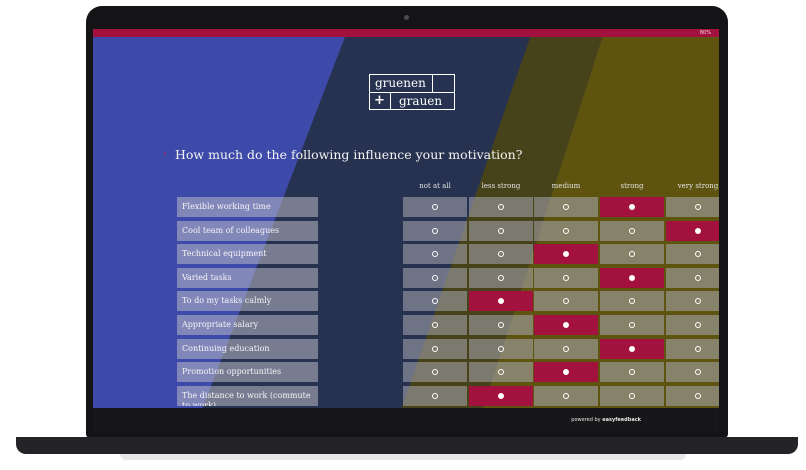 Image resolution: width=806 pixels, height=470 pixels. Describe the element at coordinates (403, 457) in the screenshot. I see `laptop-shadow` at that location.